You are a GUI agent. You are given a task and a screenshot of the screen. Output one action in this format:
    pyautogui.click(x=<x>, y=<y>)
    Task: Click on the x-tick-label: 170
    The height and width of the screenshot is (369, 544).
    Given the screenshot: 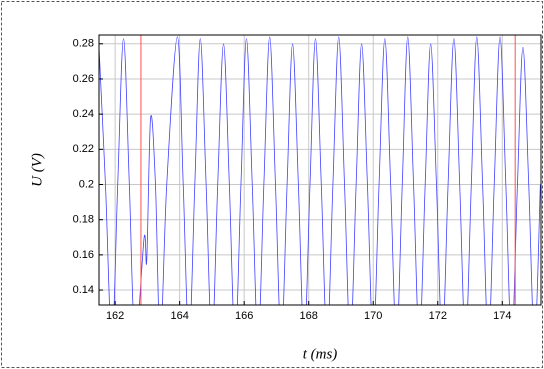 What is the action you would take?
    pyautogui.click(x=373, y=316)
    